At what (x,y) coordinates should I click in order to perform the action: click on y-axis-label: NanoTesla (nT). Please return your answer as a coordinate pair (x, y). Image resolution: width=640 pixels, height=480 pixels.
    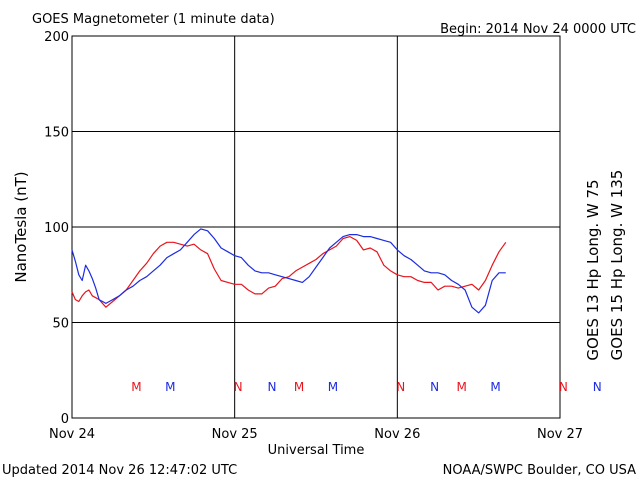
    Looking at the image, I should click on (21, 226).